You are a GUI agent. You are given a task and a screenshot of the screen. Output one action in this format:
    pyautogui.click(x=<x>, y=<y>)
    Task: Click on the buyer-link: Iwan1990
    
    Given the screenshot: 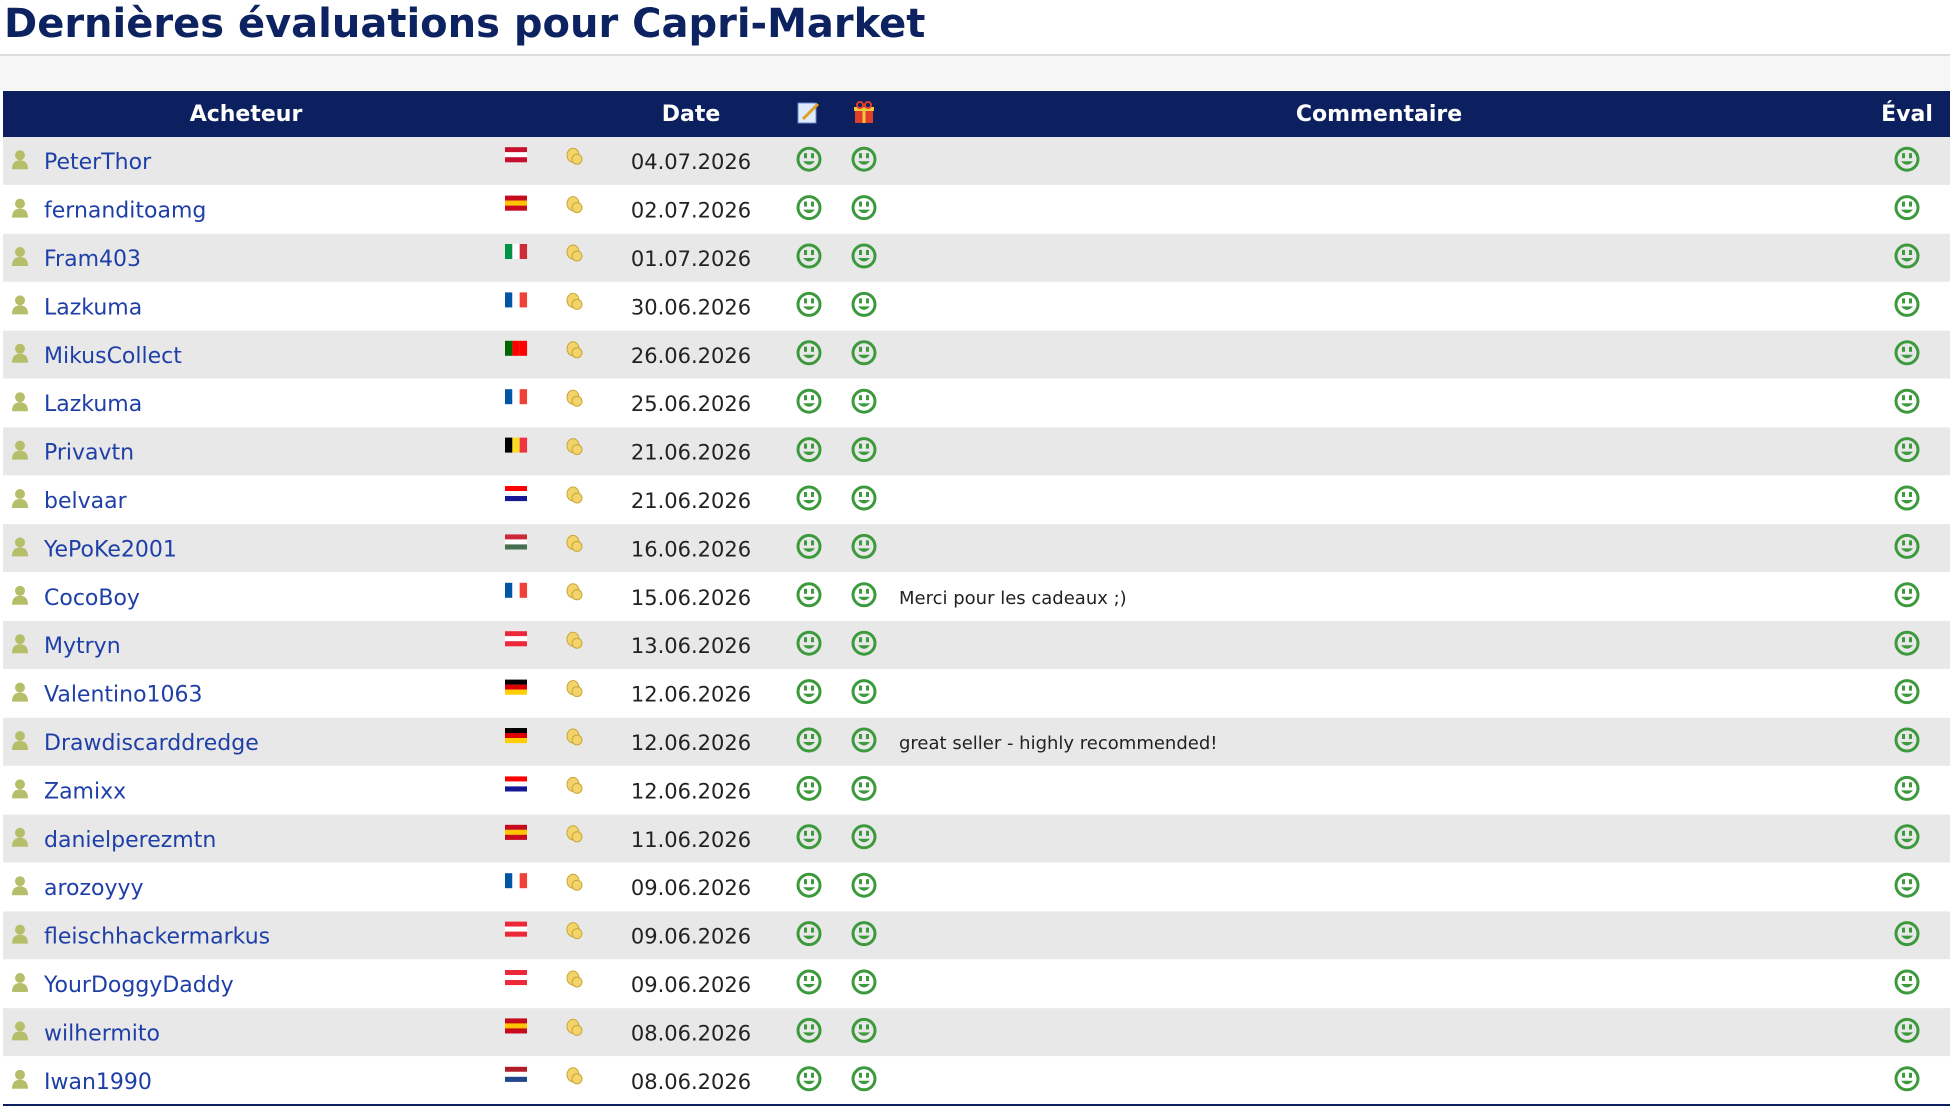 What is the action you would take?
    pyautogui.click(x=98, y=1082)
    